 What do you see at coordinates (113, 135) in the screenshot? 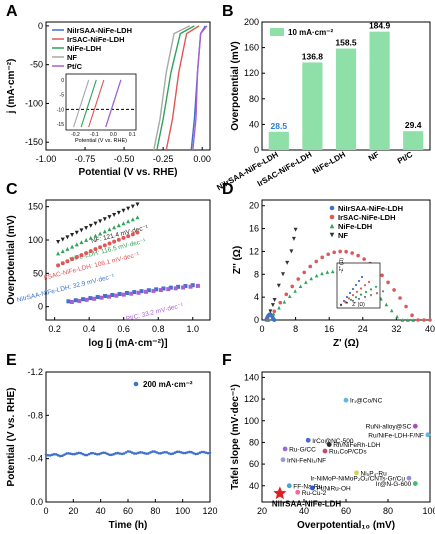
I see `inset-x-tick: 0.0` at bounding box center [113, 135].